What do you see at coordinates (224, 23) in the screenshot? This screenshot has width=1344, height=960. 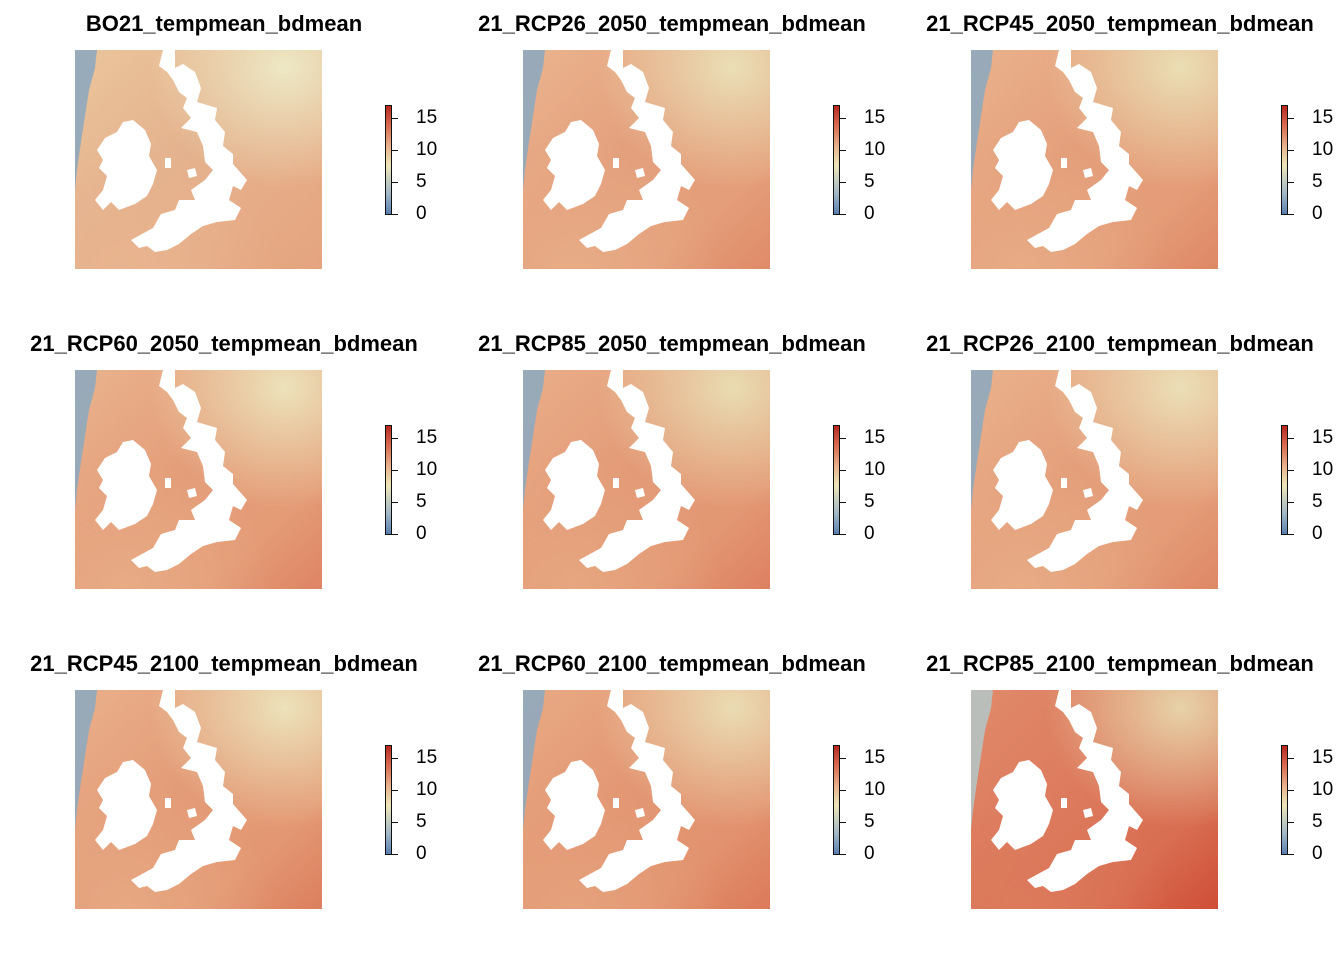 I see `panel-title: BO21_tempmean_bdmean` at bounding box center [224, 23].